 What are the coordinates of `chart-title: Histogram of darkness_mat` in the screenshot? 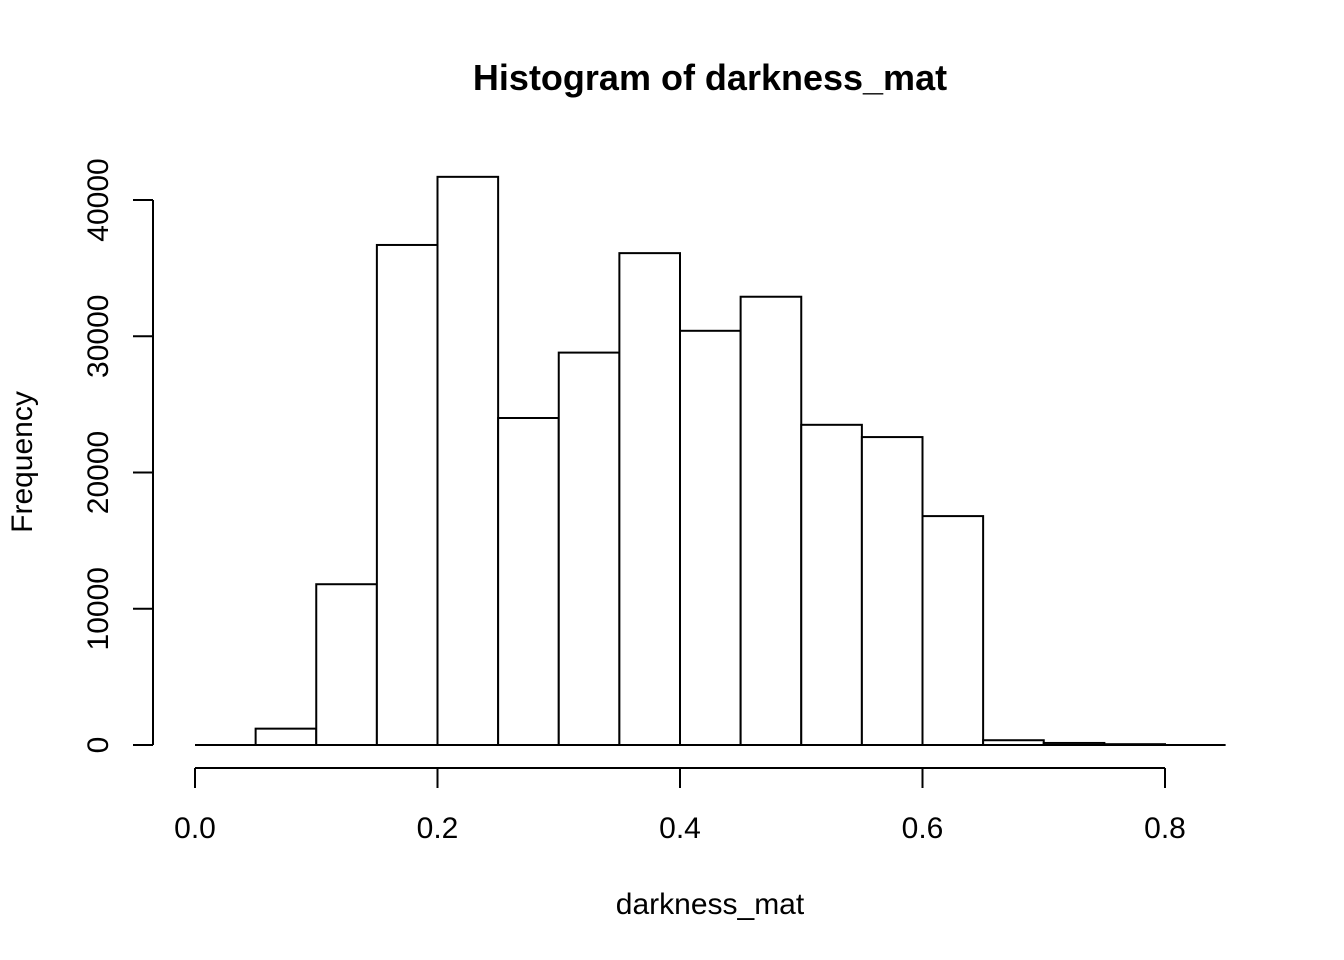 It's located at (710, 77).